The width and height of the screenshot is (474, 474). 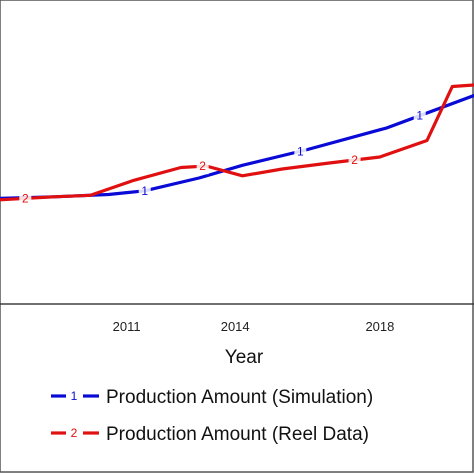 I want to click on x-axis-ticks: 2011 2014 2018, so click(x=254, y=326).